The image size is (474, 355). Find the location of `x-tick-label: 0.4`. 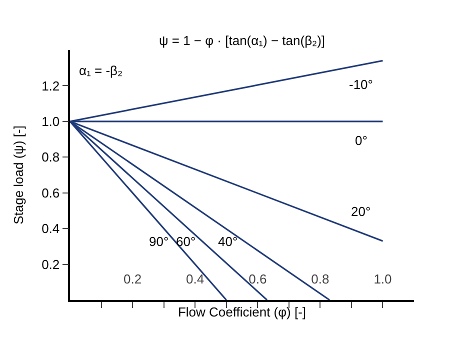

x-tick-label: 0.4 is located at coordinates (195, 278).